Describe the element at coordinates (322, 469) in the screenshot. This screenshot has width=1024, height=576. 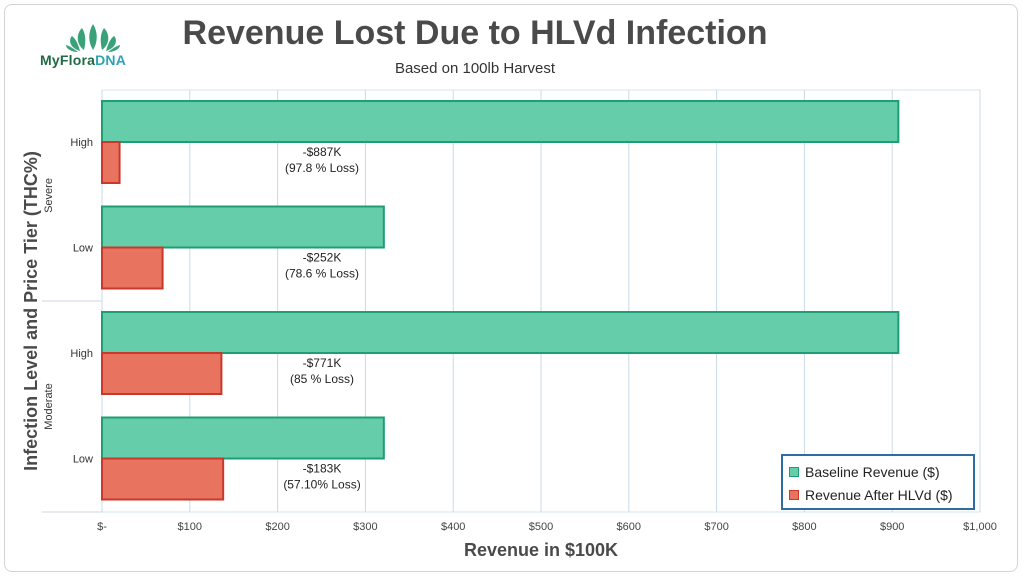
I see `loss-amount-label: -$183K` at that location.